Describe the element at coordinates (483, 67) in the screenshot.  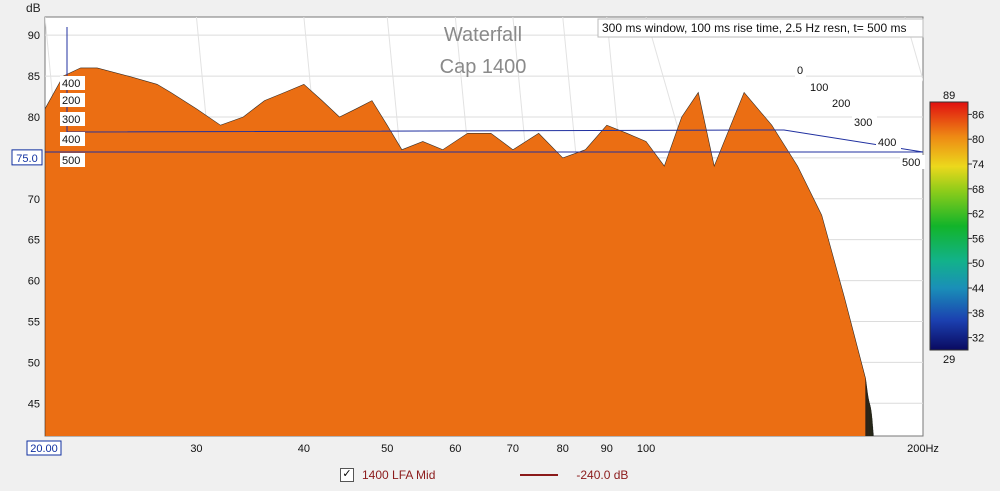
I see `chart-subtitle: Cap 1400` at that location.